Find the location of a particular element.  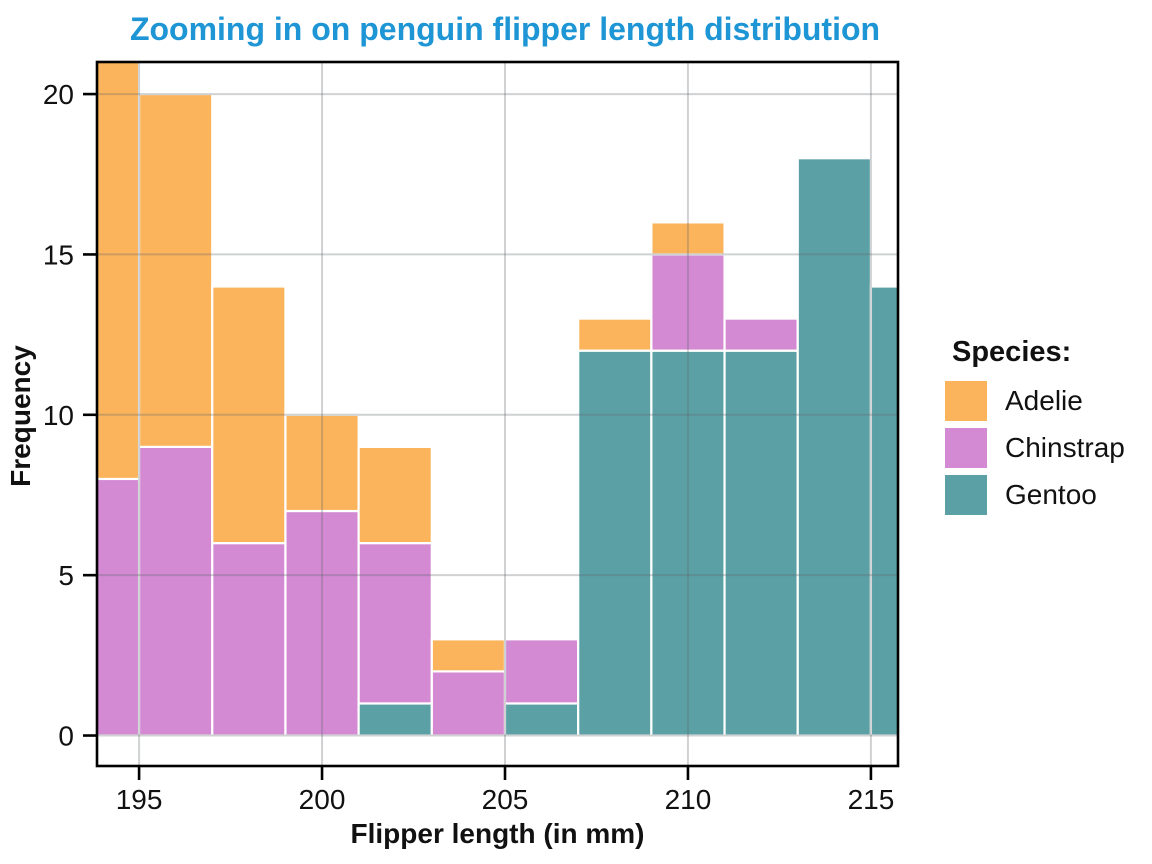

y-tick-label-5: 5 is located at coordinates (66, 575).